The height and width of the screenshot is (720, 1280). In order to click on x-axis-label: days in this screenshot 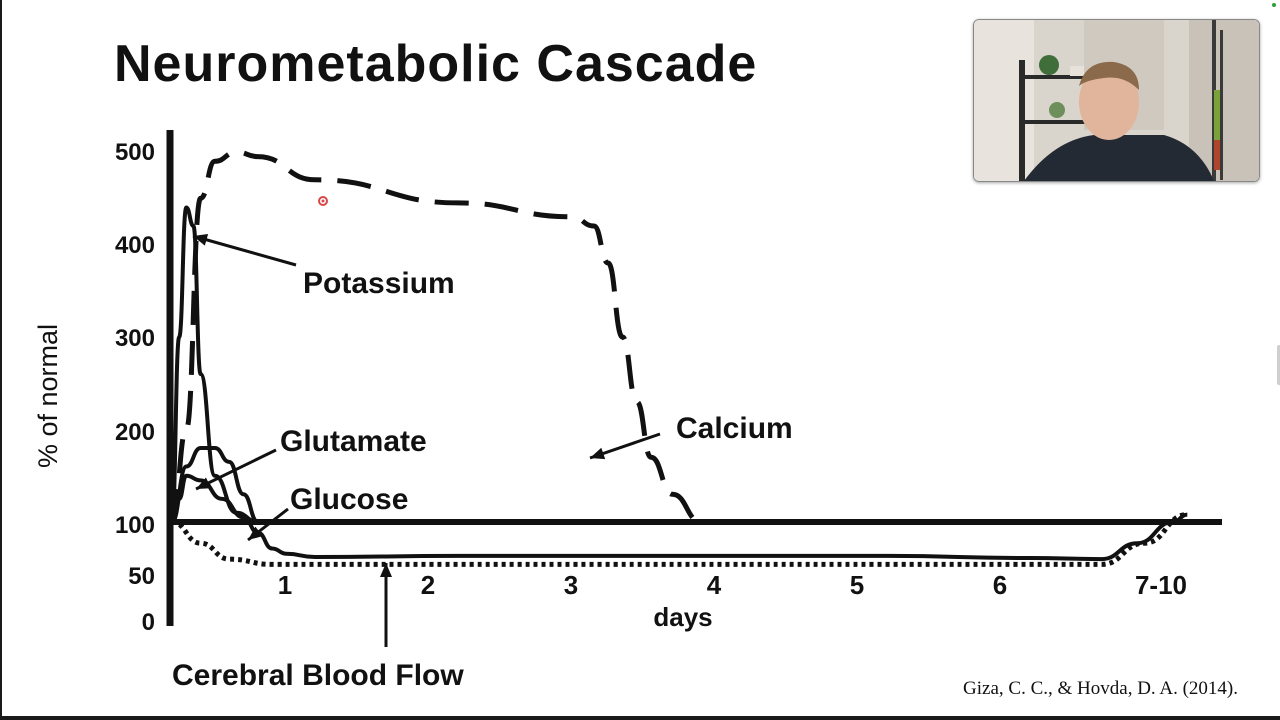, I will do `click(682, 617)`.